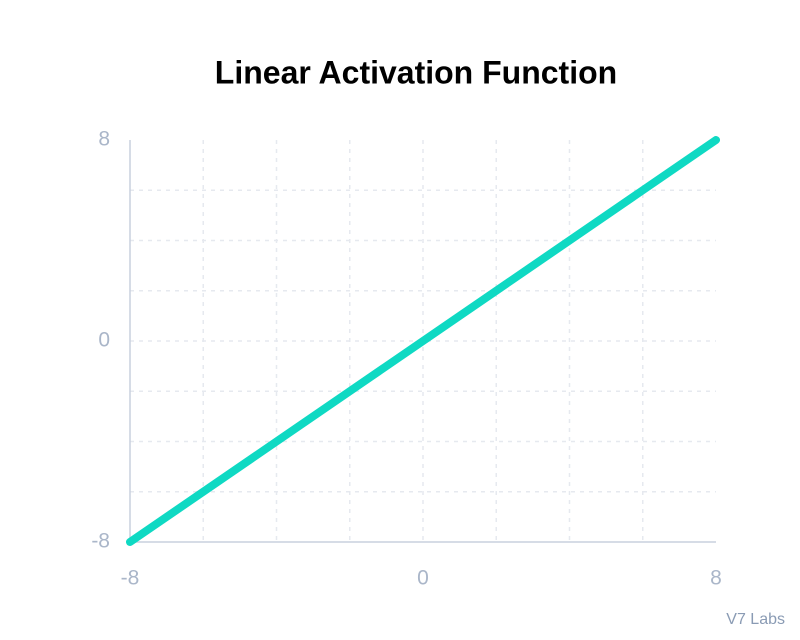  What do you see at coordinates (100, 541) in the screenshot?
I see `y-tick-label: -8` at bounding box center [100, 541].